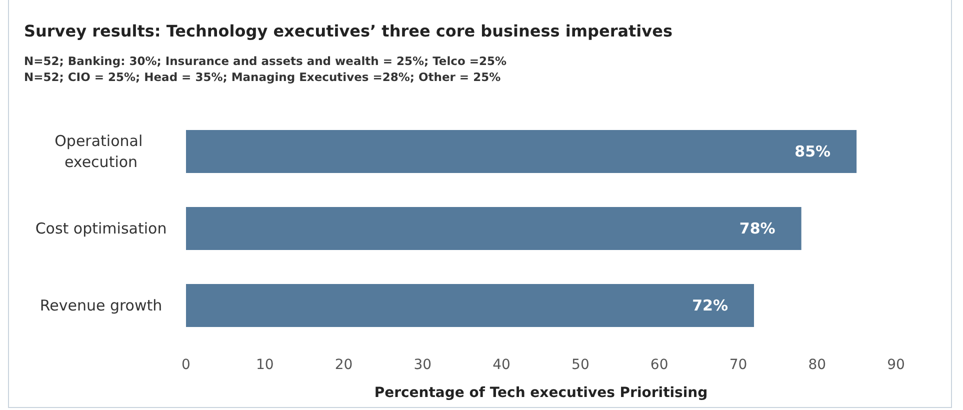 Image resolution: width=963 pixels, height=410 pixels. Describe the element at coordinates (186, 365) in the screenshot. I see `x-tick-label: 0` at that location.